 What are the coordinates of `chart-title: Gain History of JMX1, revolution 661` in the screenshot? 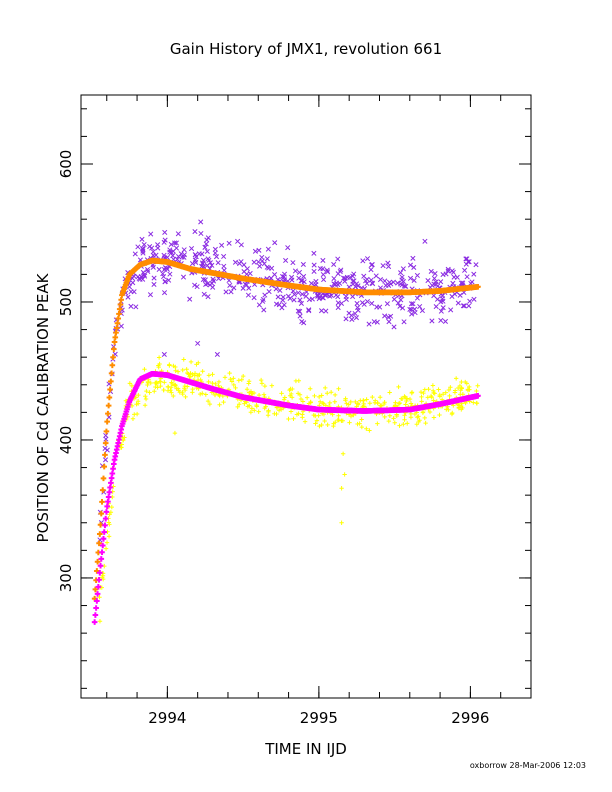 It's located at (306, 49).